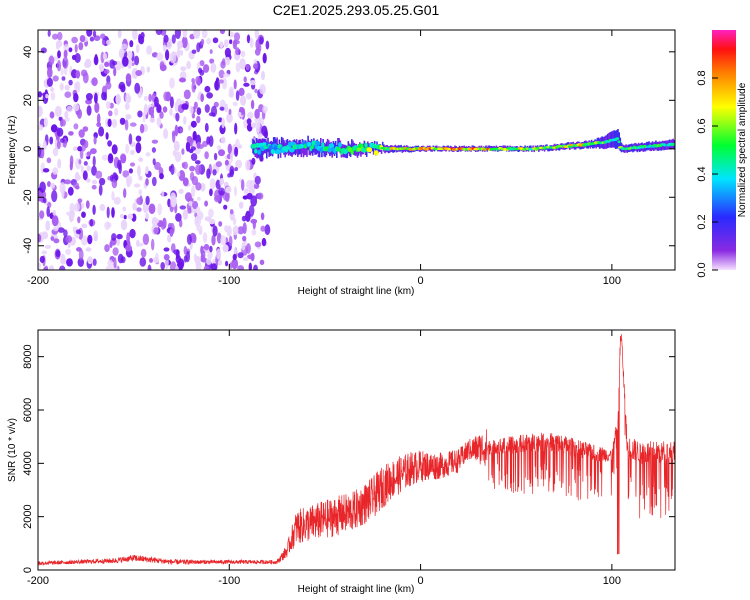 The width and height of the screenshot is (750, 600). What do you see at coordinates (612, 281) in the screenshot?
I see `x-tick-label: 100` at bounding box center [612, 281].